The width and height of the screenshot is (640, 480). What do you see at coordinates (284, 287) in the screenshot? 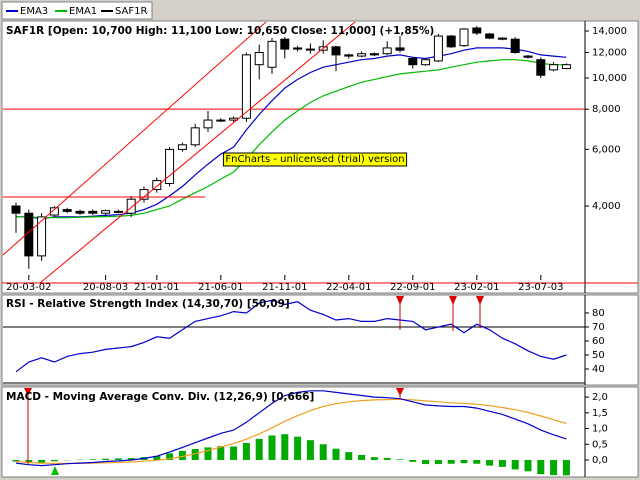
I see `x-tick-label: 21-11-01` at bounding box center [284, 287].